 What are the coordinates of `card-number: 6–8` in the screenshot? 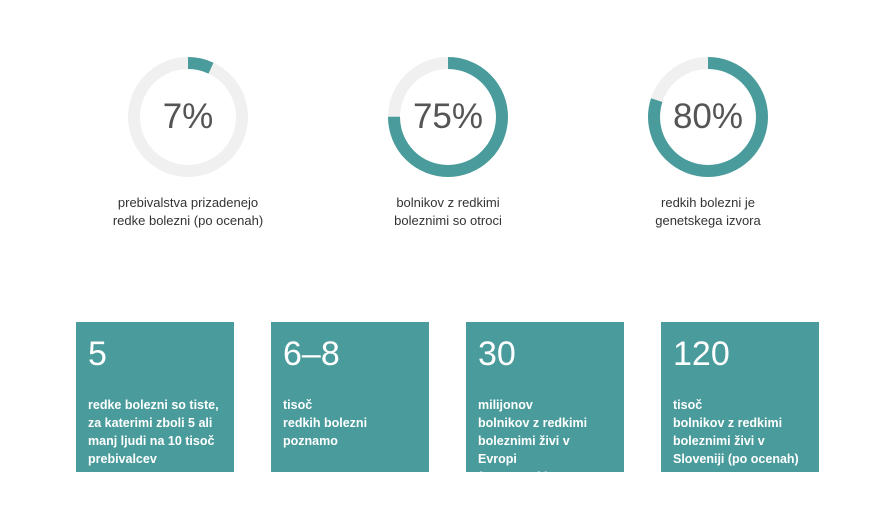 It's located at (311, 354).